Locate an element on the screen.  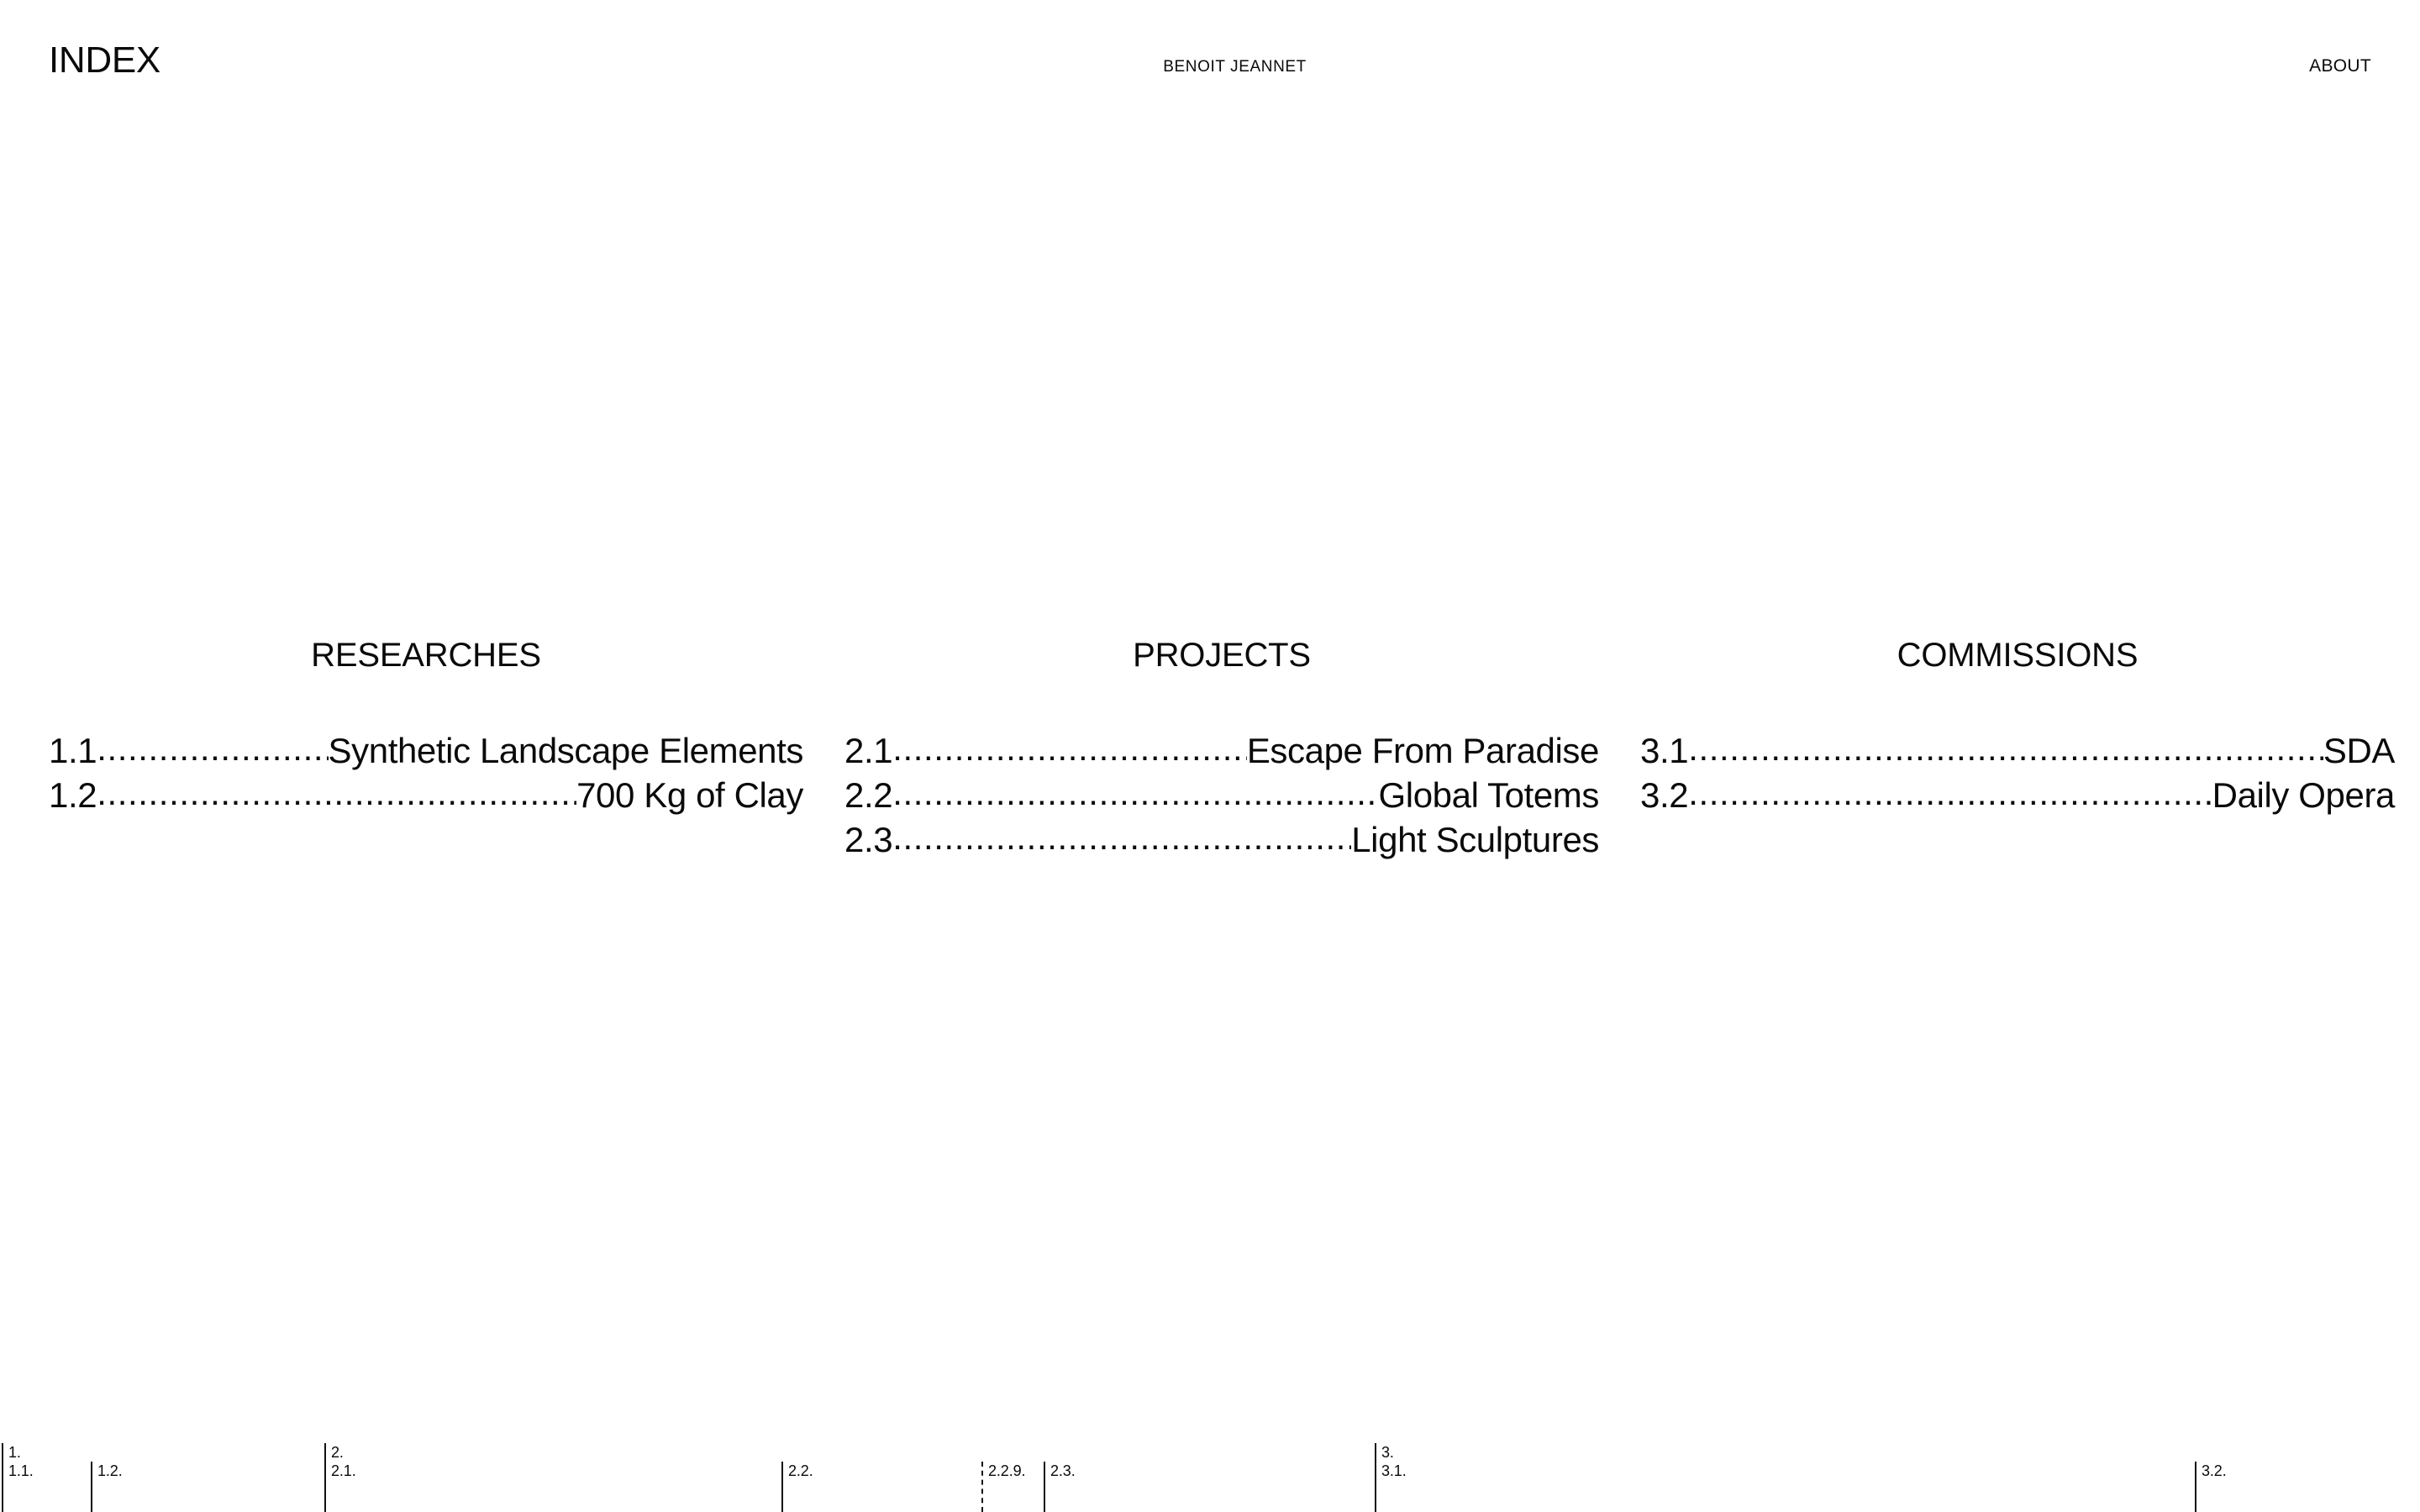
ruler-tick-label: 1.2. is located at coordinates (110, 1470).